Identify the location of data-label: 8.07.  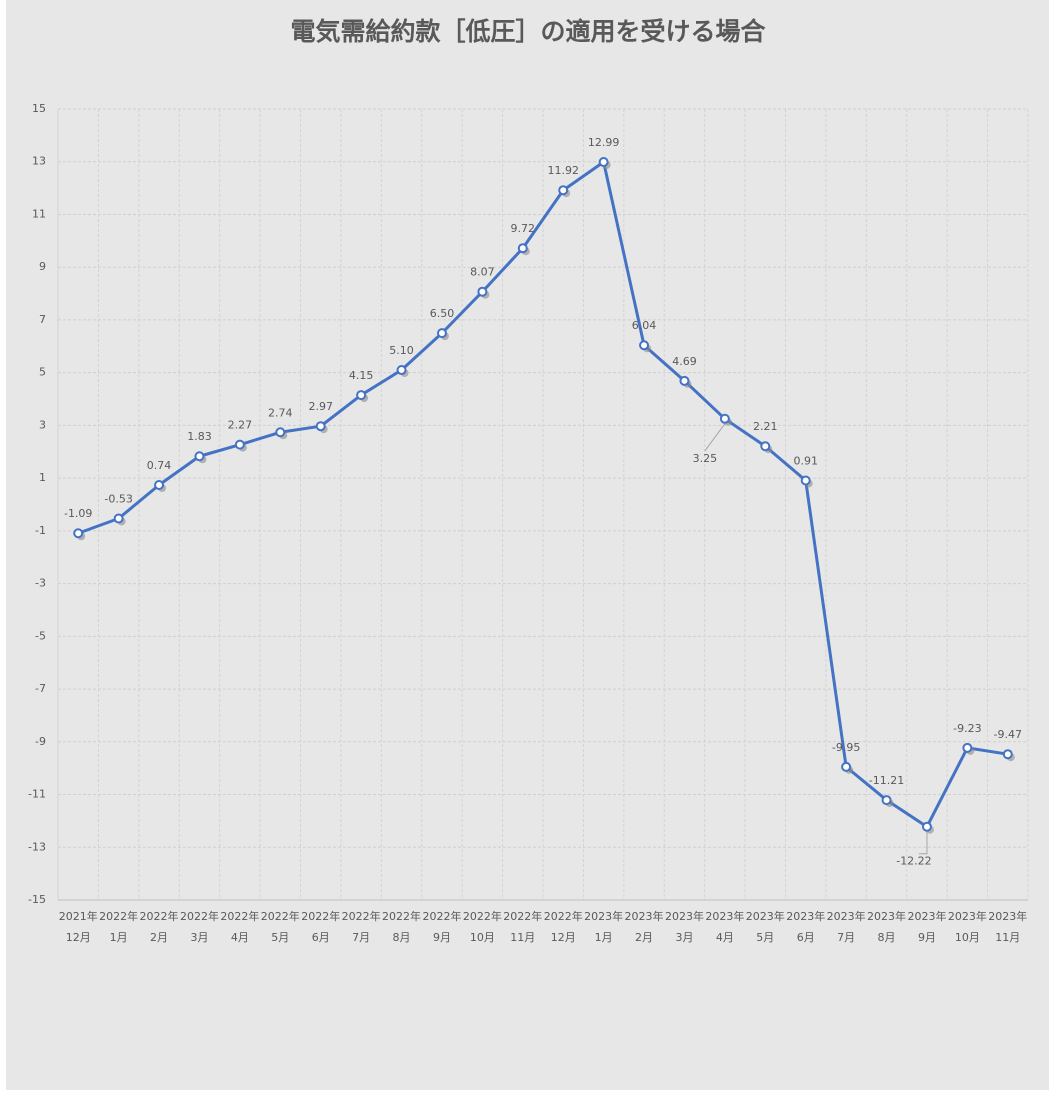
(482, 272).